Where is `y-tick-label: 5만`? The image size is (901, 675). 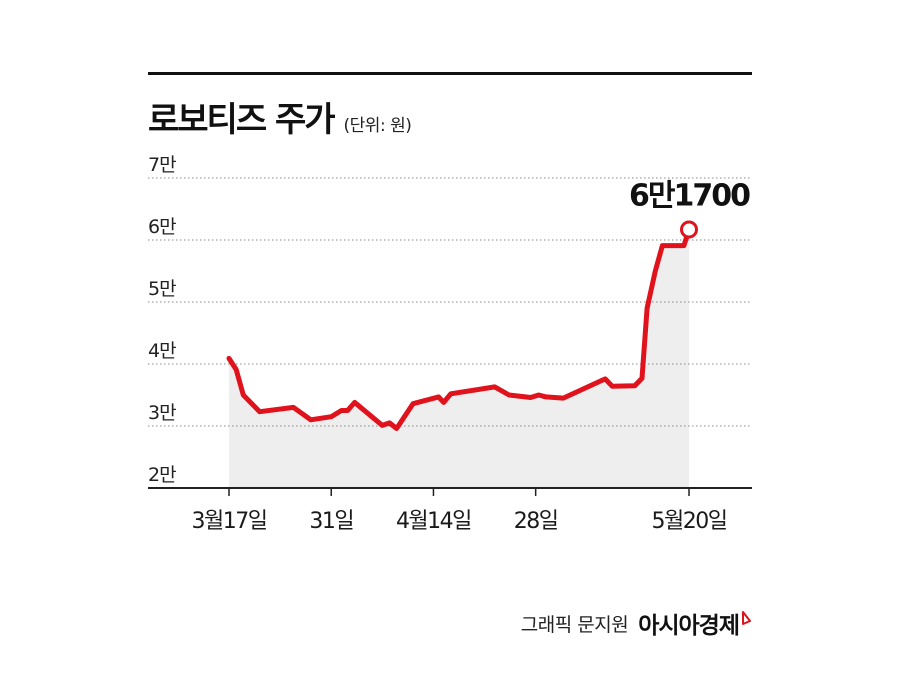
y-tick-label: 5만 is located at coordinates (162, 289).